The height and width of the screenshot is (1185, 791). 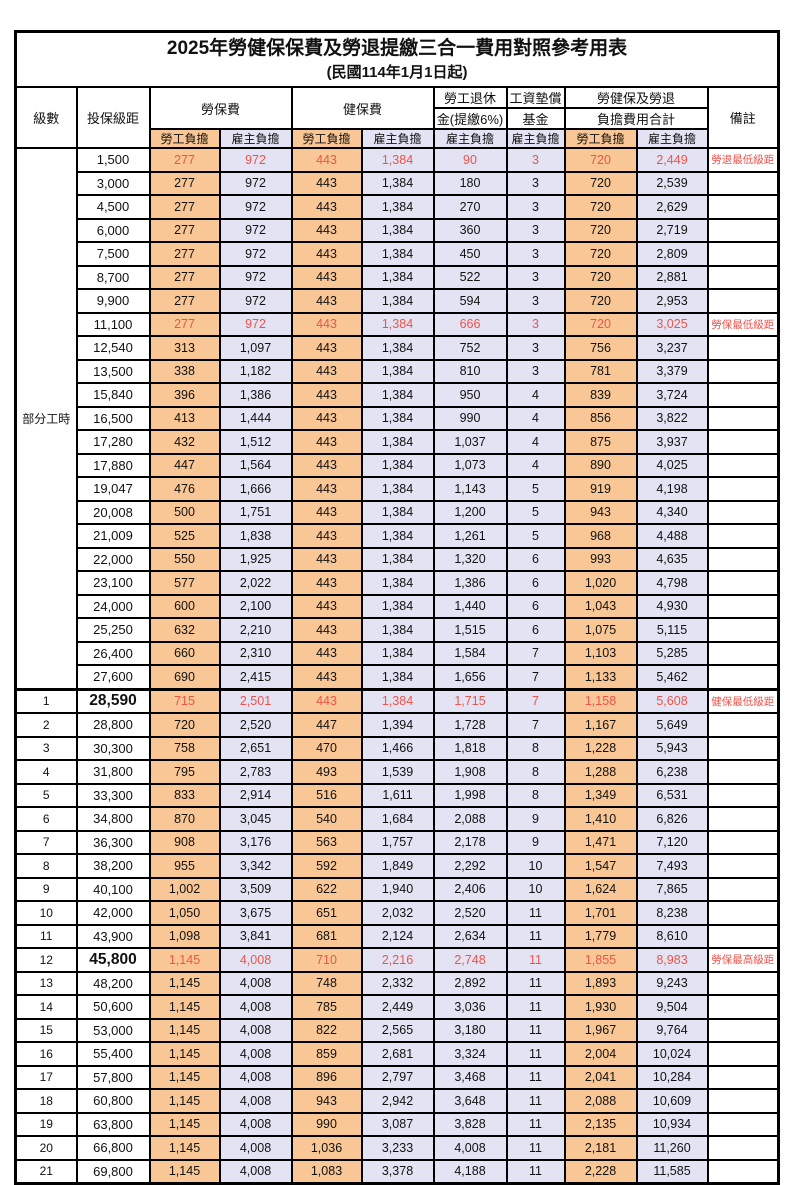 What do you see at coordinates (184, 489) in the screenshot?
I see `value-cell-labor-employee: 476` at bounding box center [184, 489].